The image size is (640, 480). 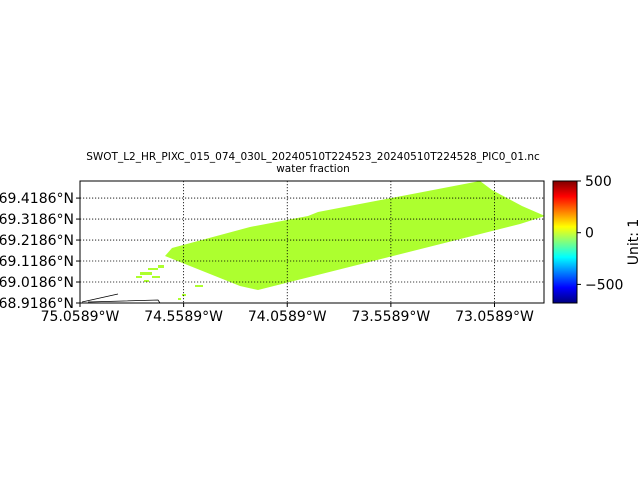 What do you see at coordinates (604, 285) in the screenshot?
I see `colorbar-tick-label: −500` at bounding box center [604, 285].